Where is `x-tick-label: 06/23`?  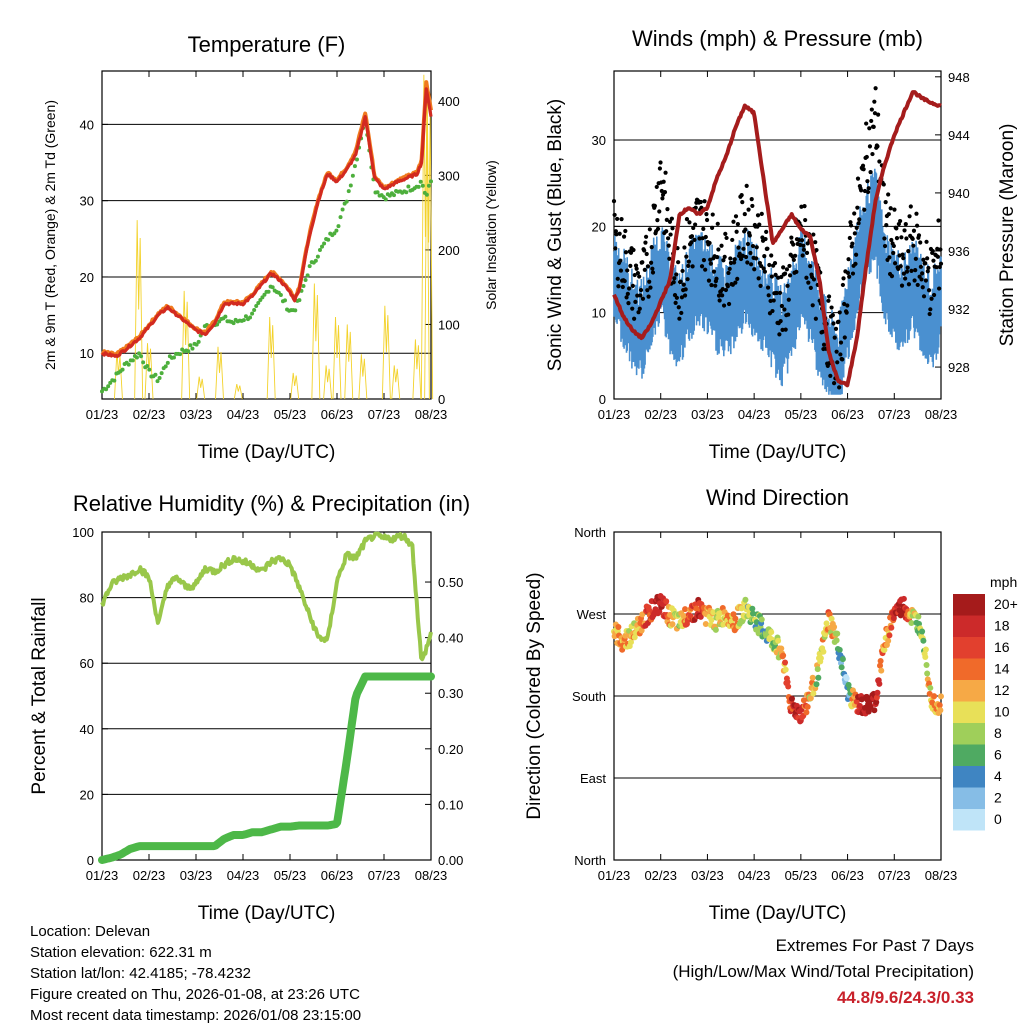
x-tick-label: 06/23 is located at coordinates (337, 875).